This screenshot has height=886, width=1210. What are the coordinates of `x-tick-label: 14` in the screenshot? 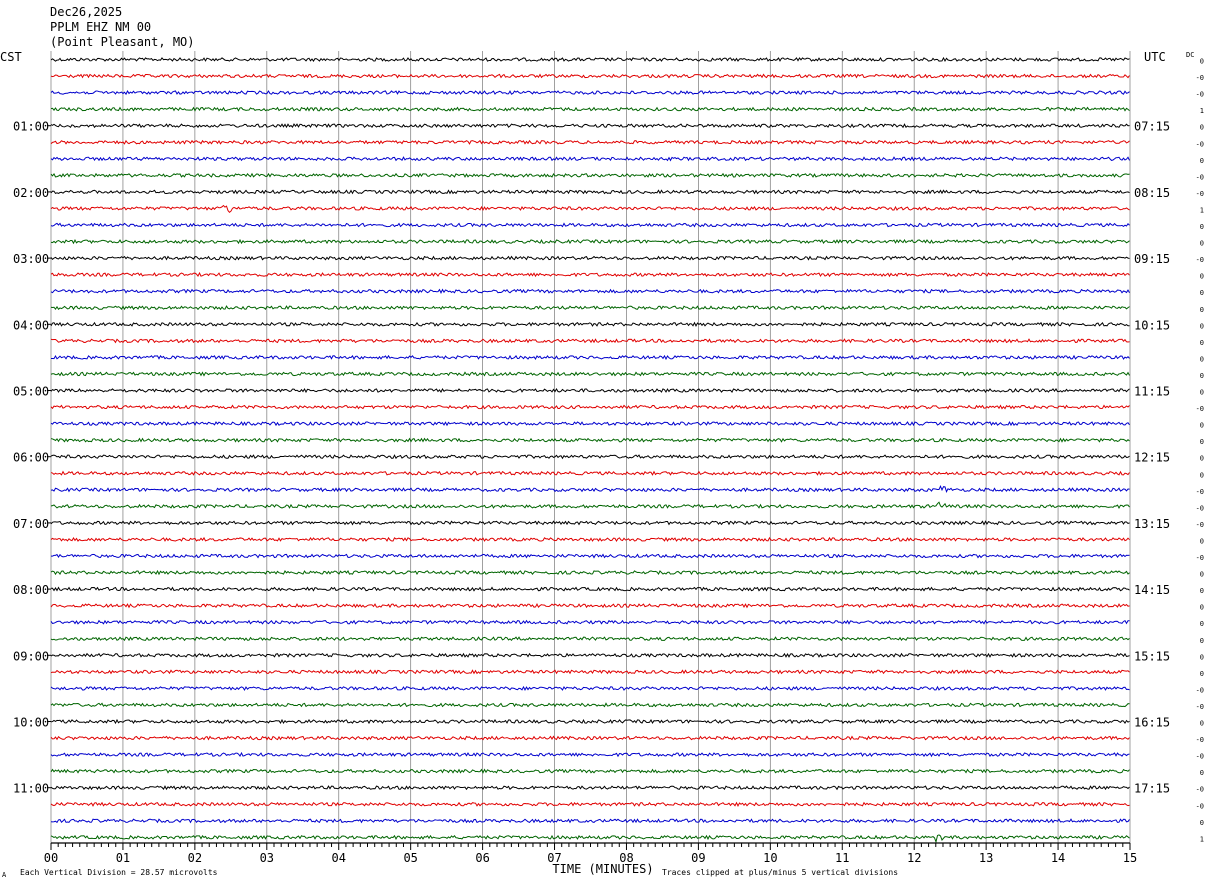 It's located at (1058, 858).